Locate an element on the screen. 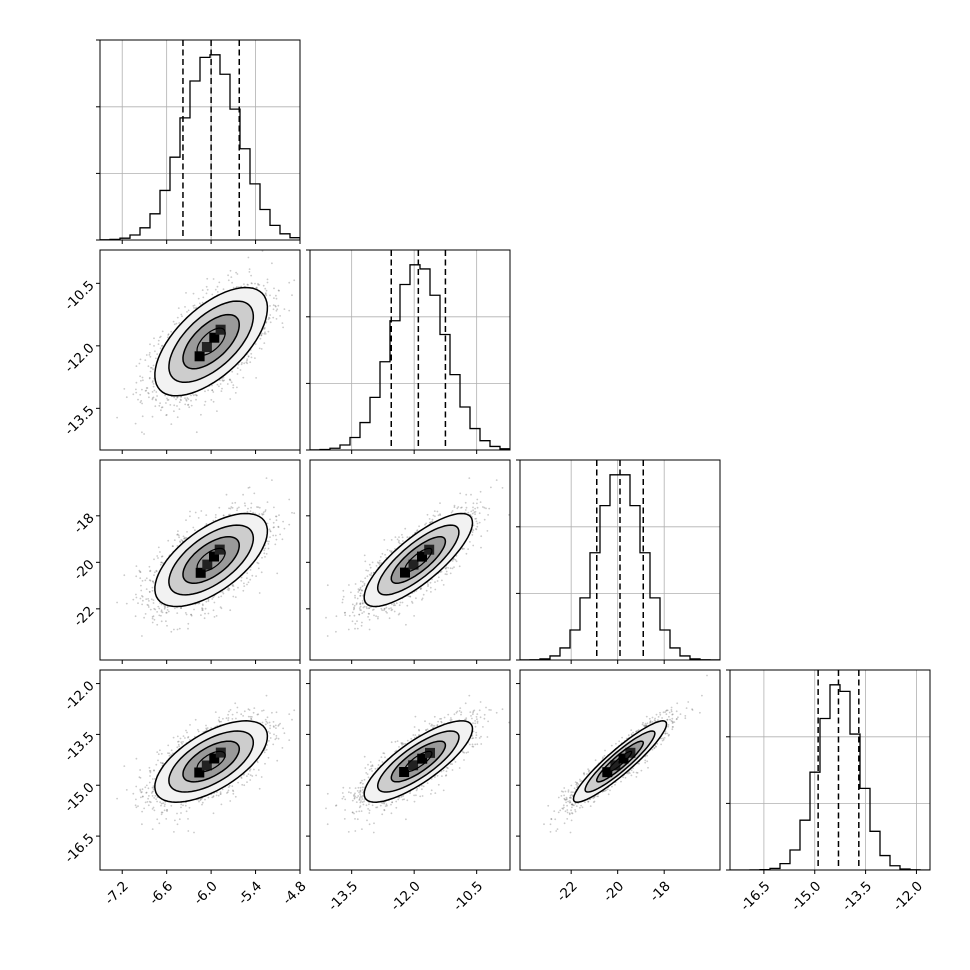  histogram-bars is located at coordinates (410, 357).